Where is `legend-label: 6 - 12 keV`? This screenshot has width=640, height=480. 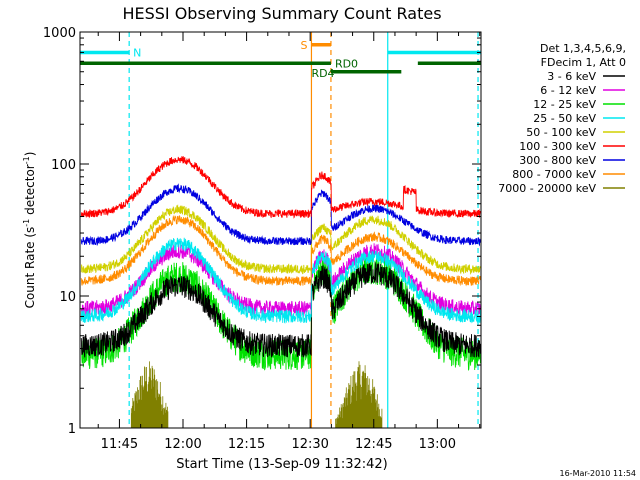 legend-label: 6 - 12 keV is located at coordinates (568, 90).